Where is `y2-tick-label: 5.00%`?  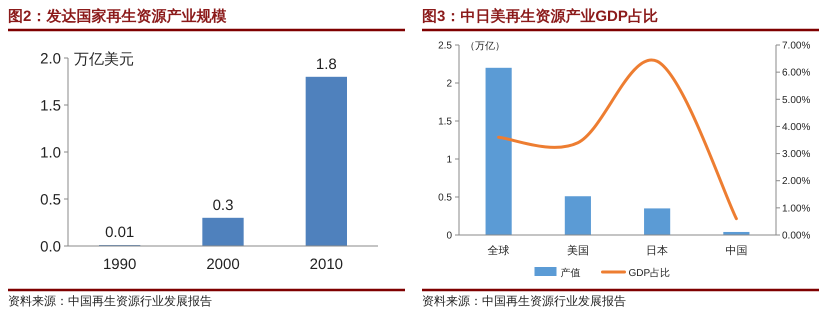
y2-tick-label: 5.00% is located at coordinates (796, 100).